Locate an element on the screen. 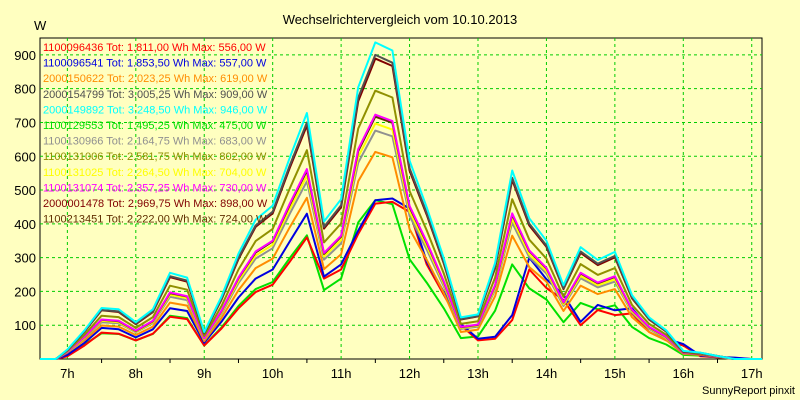  y-tick-label: 300 is located at coordinates (25, 258).